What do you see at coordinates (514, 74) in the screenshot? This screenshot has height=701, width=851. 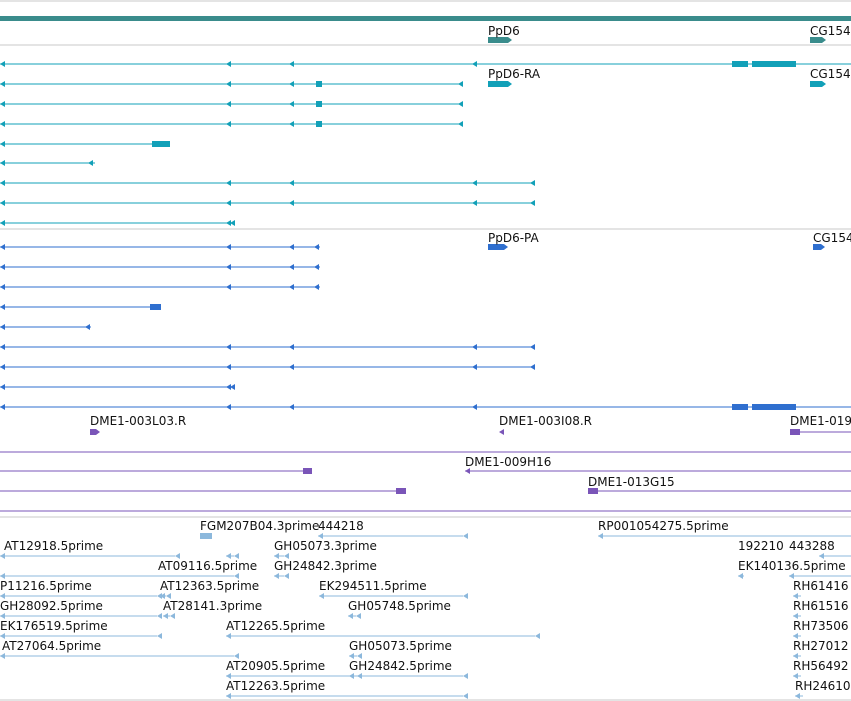 I see `transcript-label-ppd6-ra: PpD6-RA` at bounding box center [514, 74].